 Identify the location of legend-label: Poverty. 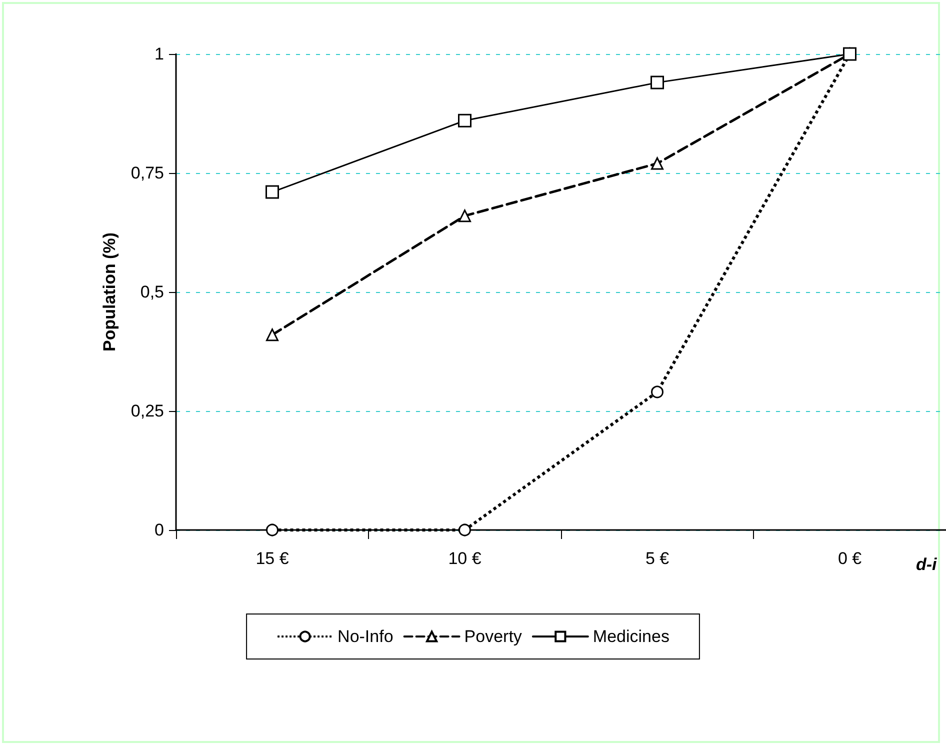
(493, 636).